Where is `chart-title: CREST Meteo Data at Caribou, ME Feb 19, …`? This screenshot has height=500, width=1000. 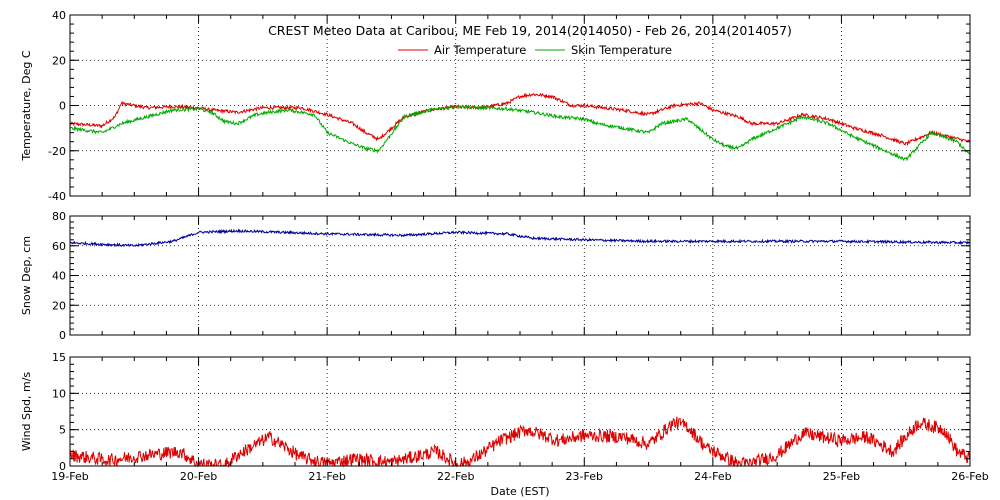
chart-title: CREST Meteo Data at Caribou, ME Feb 19, … is located at coordinates (530, 30).